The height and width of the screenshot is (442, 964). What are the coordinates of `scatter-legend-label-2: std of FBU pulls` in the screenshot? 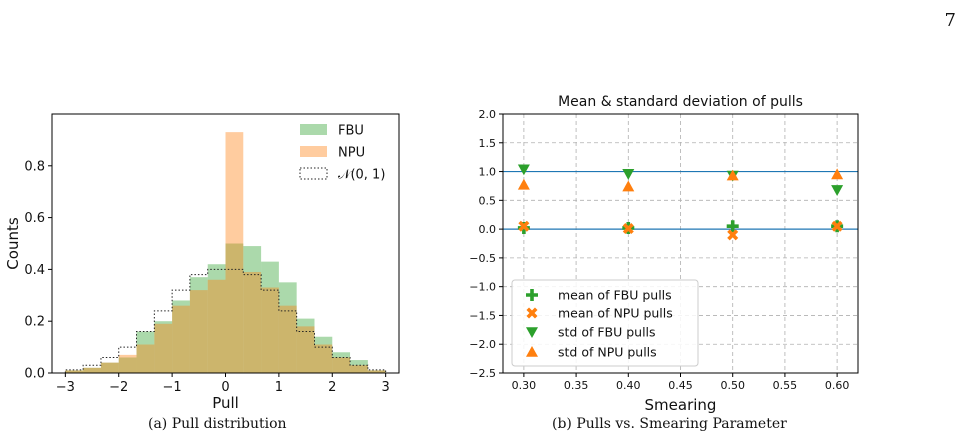 It's located at (607, 332).